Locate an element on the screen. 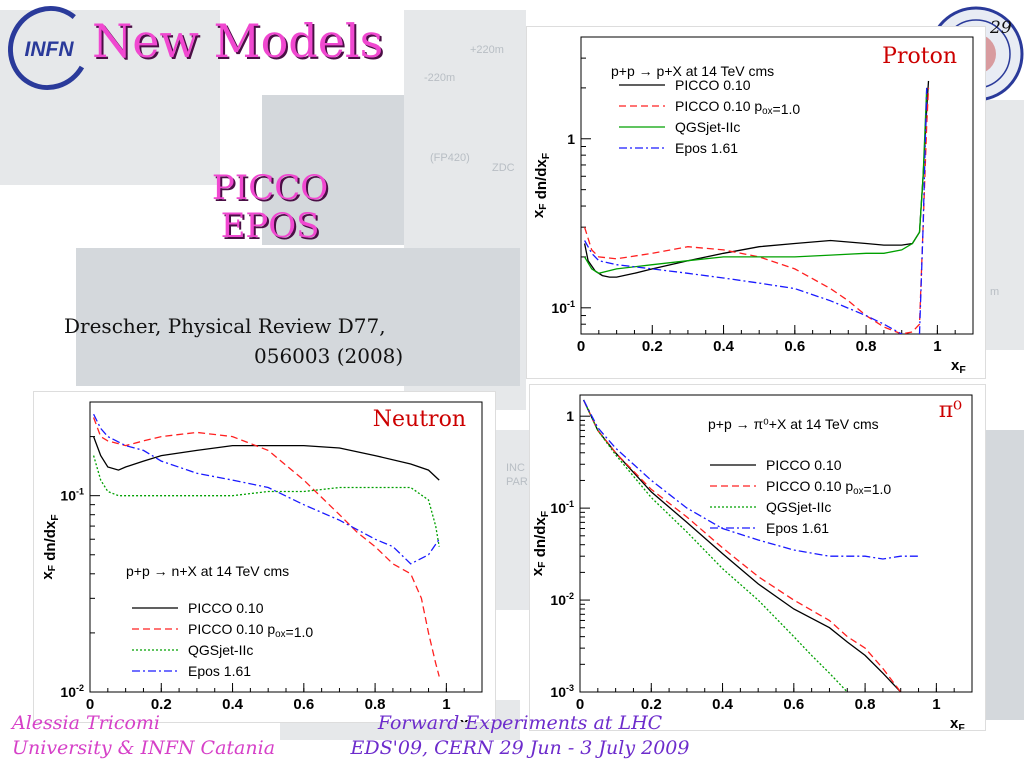  y-tick-label: 10⁻³ is located at coordinates (562, 691).